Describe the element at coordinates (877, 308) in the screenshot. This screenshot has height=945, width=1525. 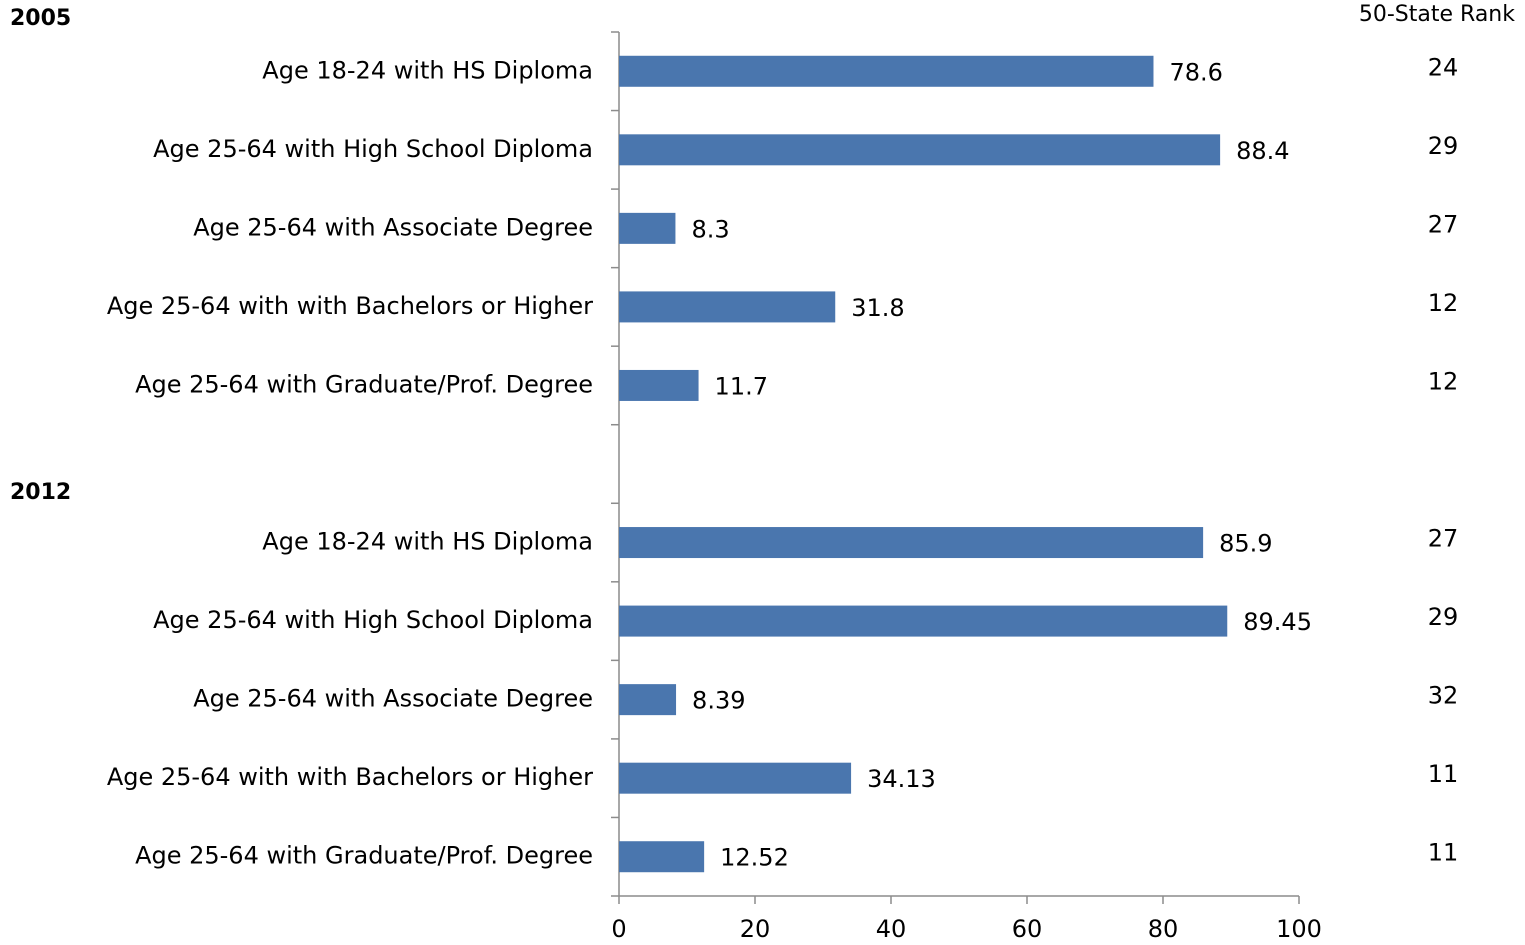
I see `data-label: 31.8` at that location.